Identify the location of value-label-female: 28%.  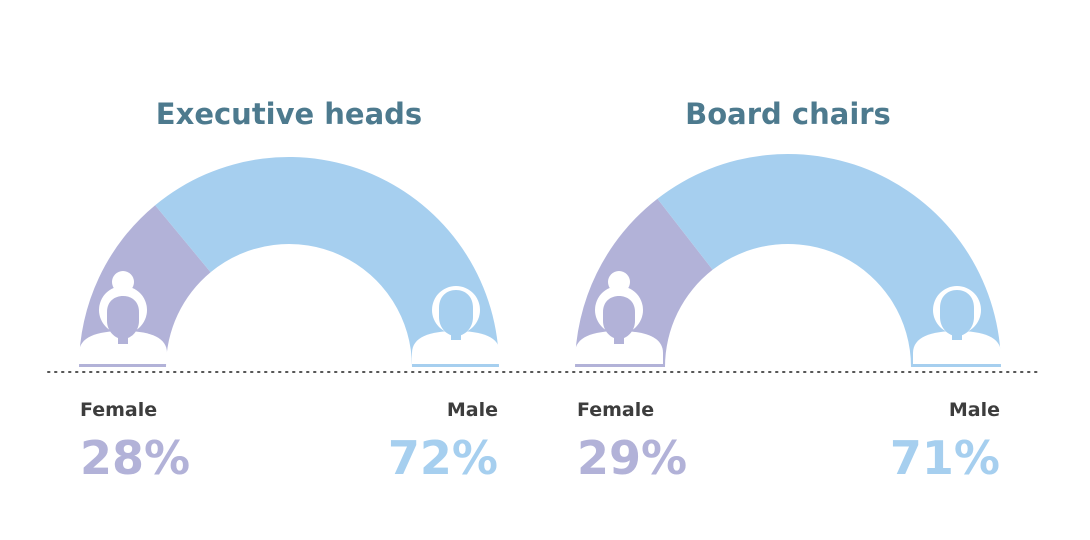
(135, 458).